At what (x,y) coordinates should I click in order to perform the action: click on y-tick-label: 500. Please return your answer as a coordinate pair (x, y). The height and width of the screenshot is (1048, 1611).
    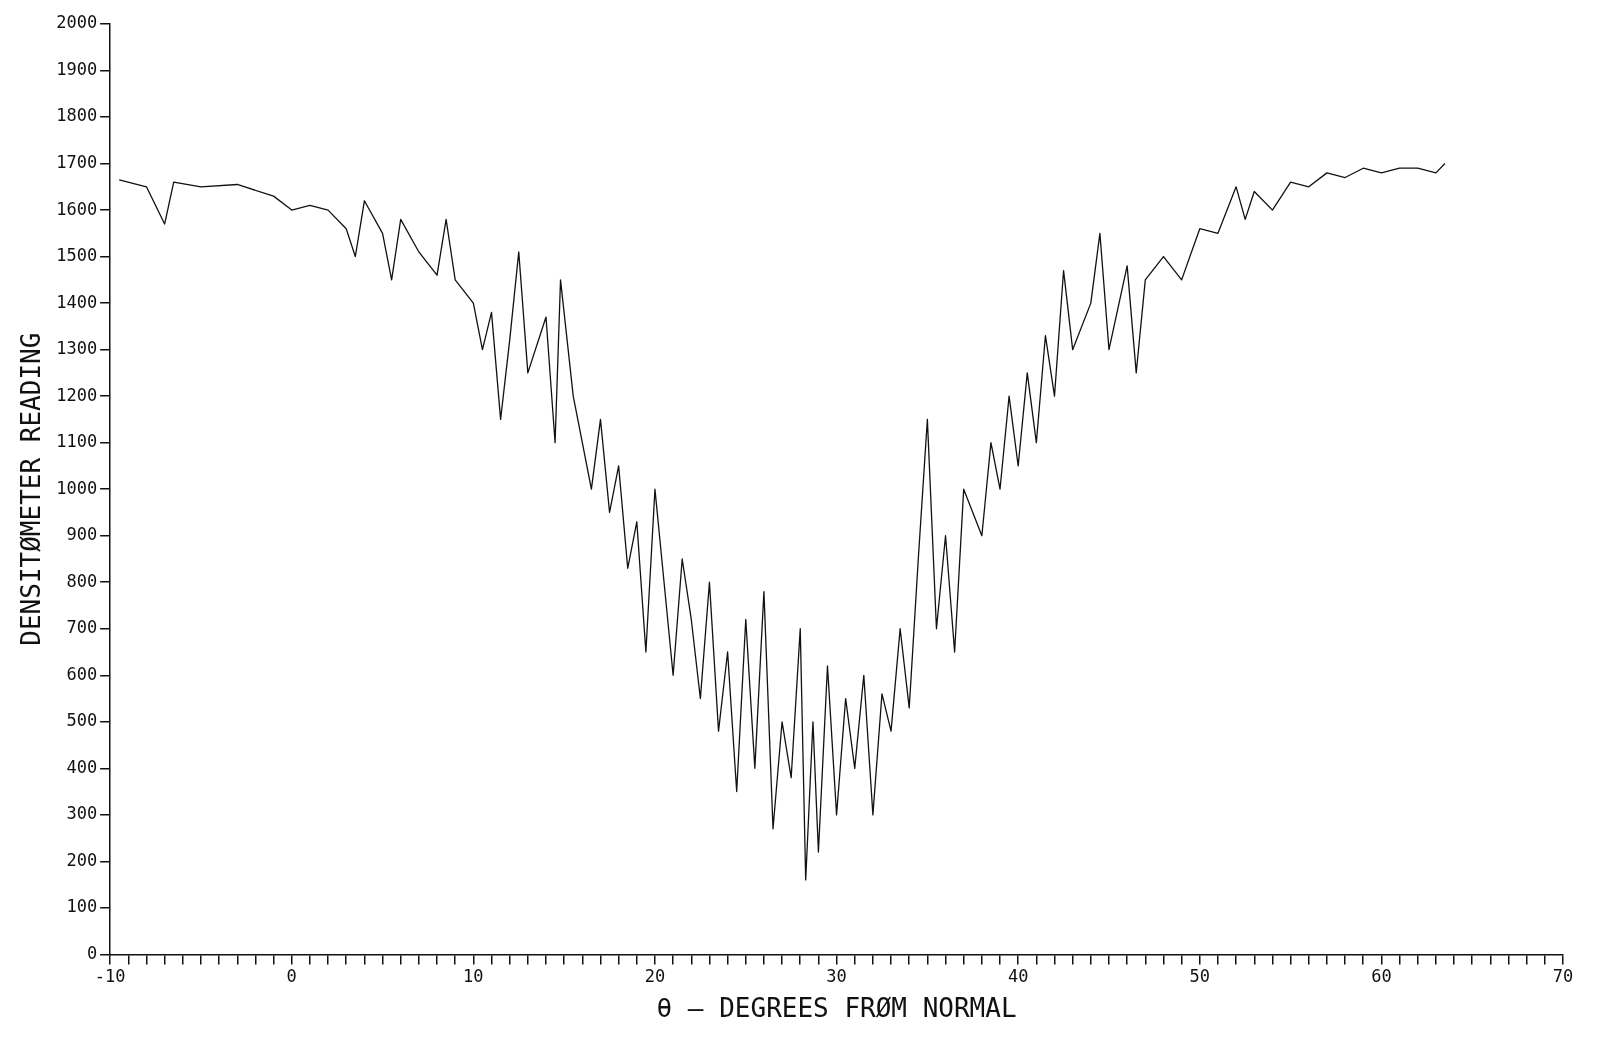
    Looking at the image, I should click on (82, 720).